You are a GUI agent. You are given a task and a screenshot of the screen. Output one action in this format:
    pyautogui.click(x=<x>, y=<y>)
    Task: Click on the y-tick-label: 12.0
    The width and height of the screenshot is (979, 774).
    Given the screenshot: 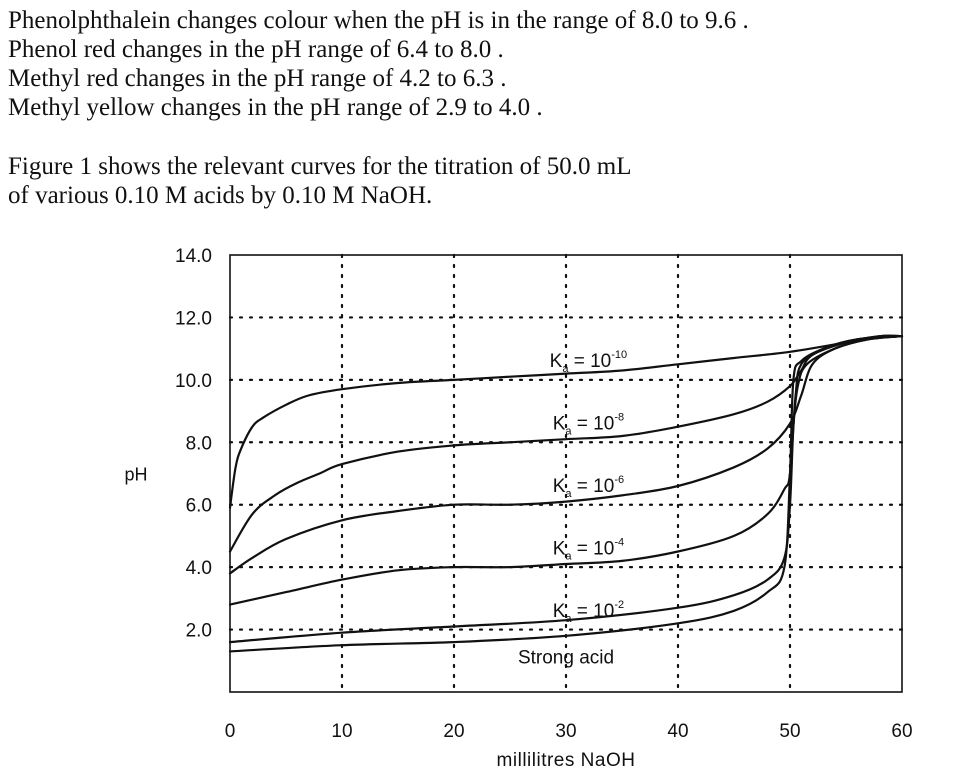 What is the action you would take?
    pyautogui.click(x=193, y=318)
    